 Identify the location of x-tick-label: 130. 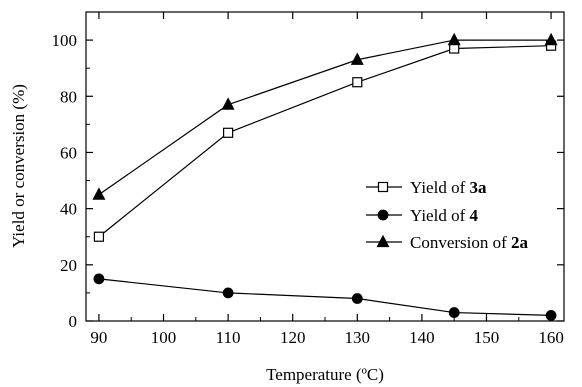
(358, 337).